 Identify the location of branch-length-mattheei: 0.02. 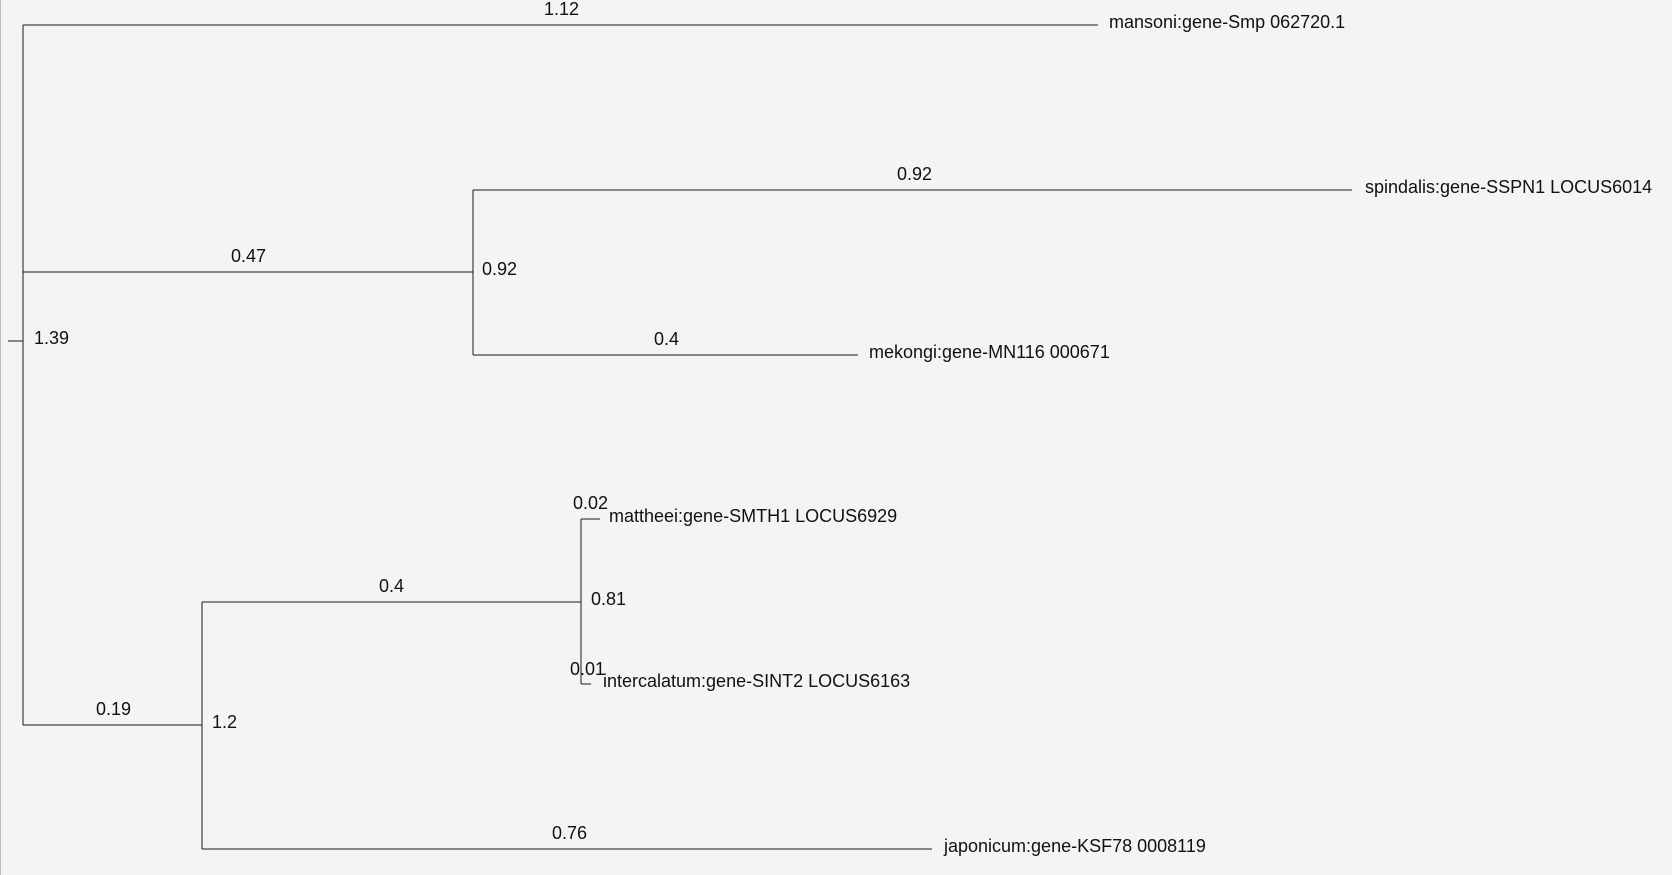
(590, 503).